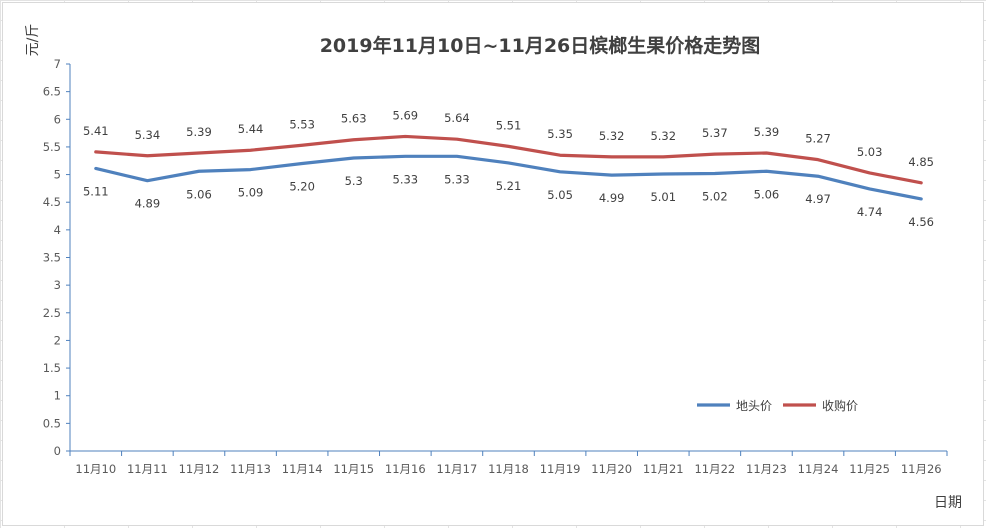 The image size is (986, 528). I want to click on x-tick-label: 11月24, so click(818, 469).